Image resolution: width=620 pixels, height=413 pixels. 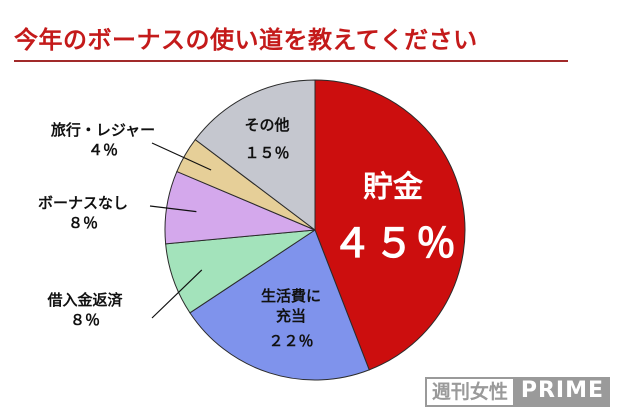 I want to click on slice-value-living-expenses: ２２％, so click(x=291, y=340).